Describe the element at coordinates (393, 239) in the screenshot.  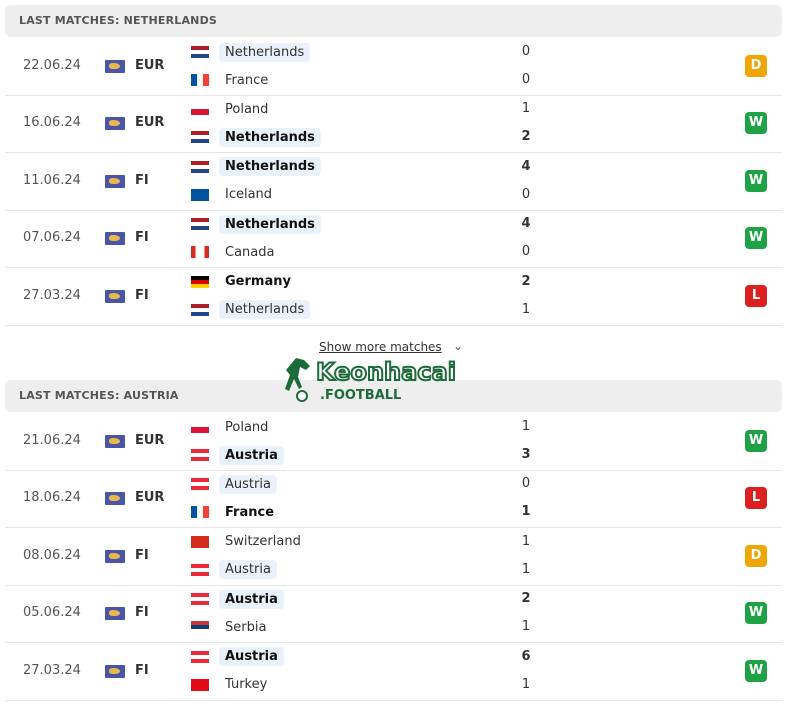
I see `match-row: 07.06.24 FI Netherlands 4 Canada 0 W` at that location.